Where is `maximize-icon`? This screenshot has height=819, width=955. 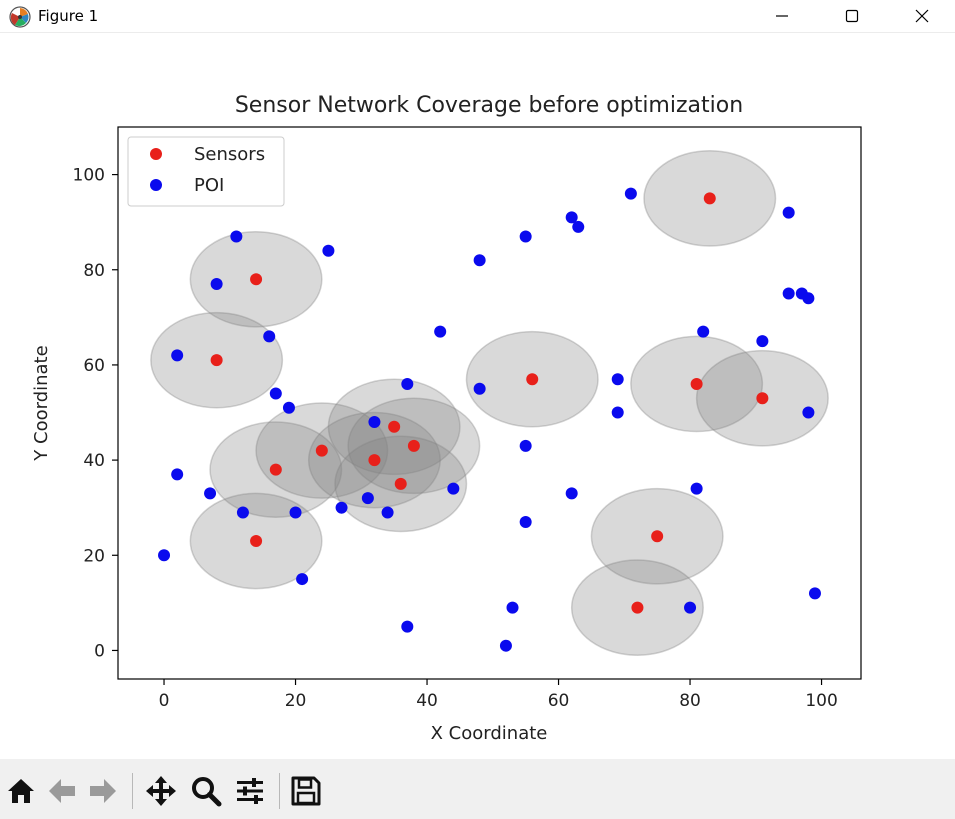
maximize-icon is located at coordinates (852, 16).